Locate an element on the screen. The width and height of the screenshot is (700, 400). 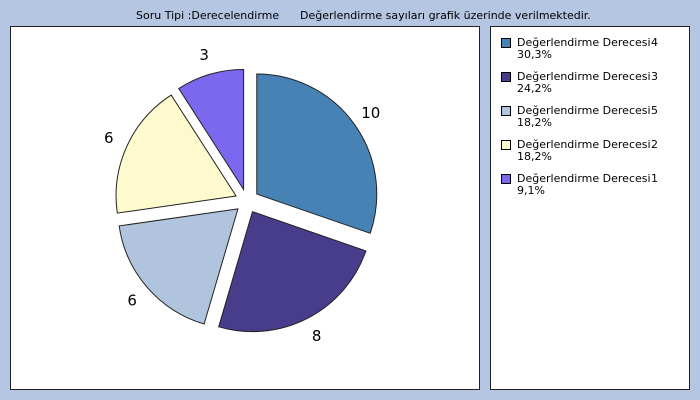
legend-degree: 4 is located at coordinates (654, 42).